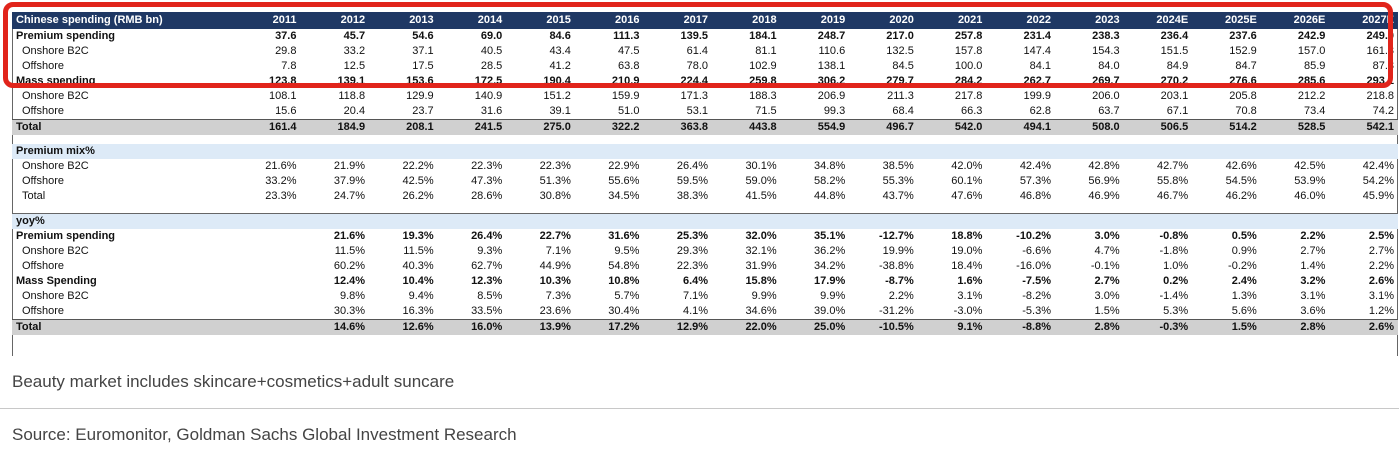  I want to click on table-cell: 102.9, so click(763, 66).